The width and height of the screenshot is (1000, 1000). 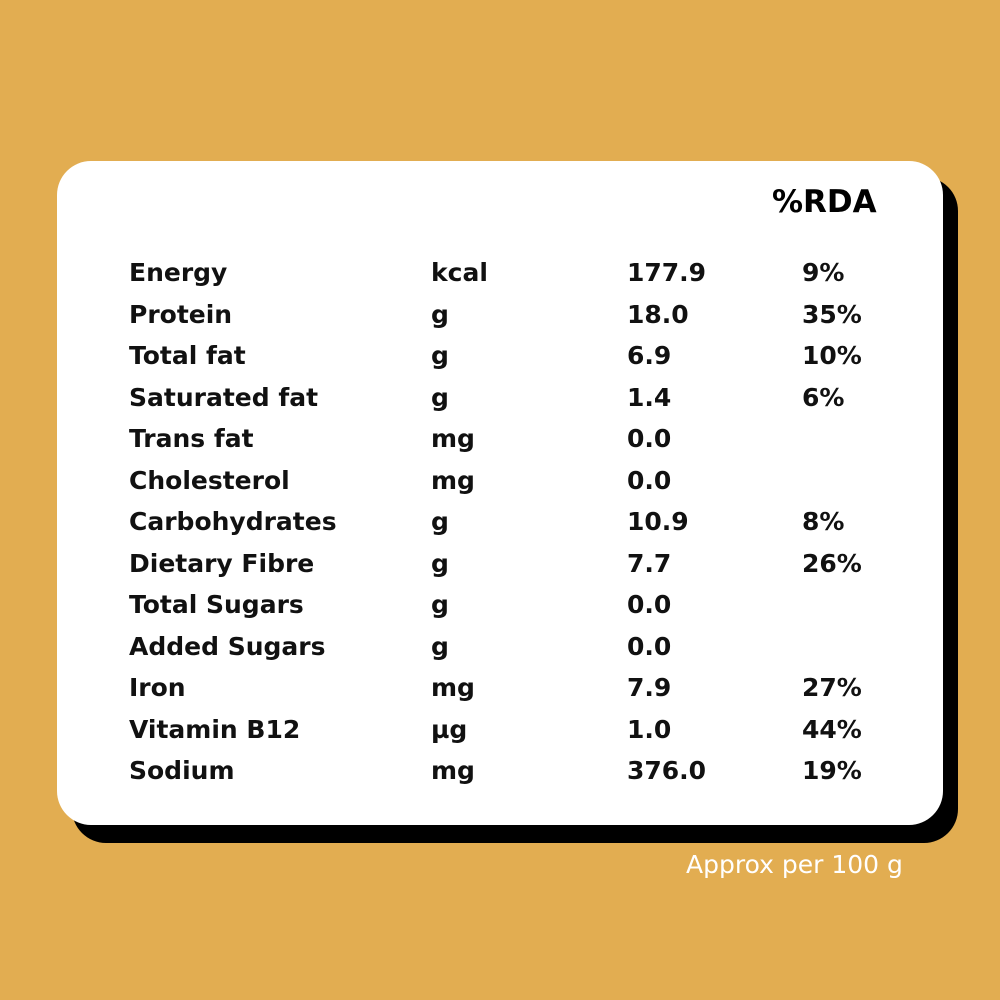 I want to click on nutrient-name: Dietary Fibre, so click(x=222, y=563).